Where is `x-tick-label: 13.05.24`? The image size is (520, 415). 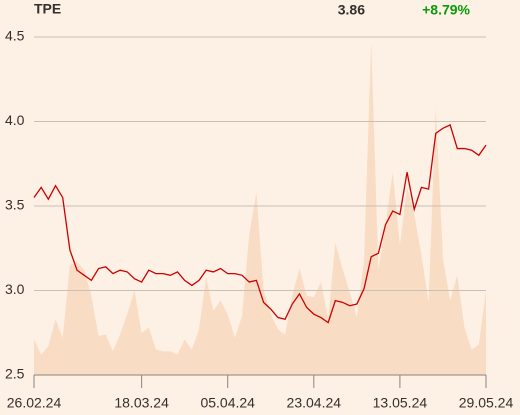 x-tick-label: 13.05.24 is located at coordinates (400, 403).